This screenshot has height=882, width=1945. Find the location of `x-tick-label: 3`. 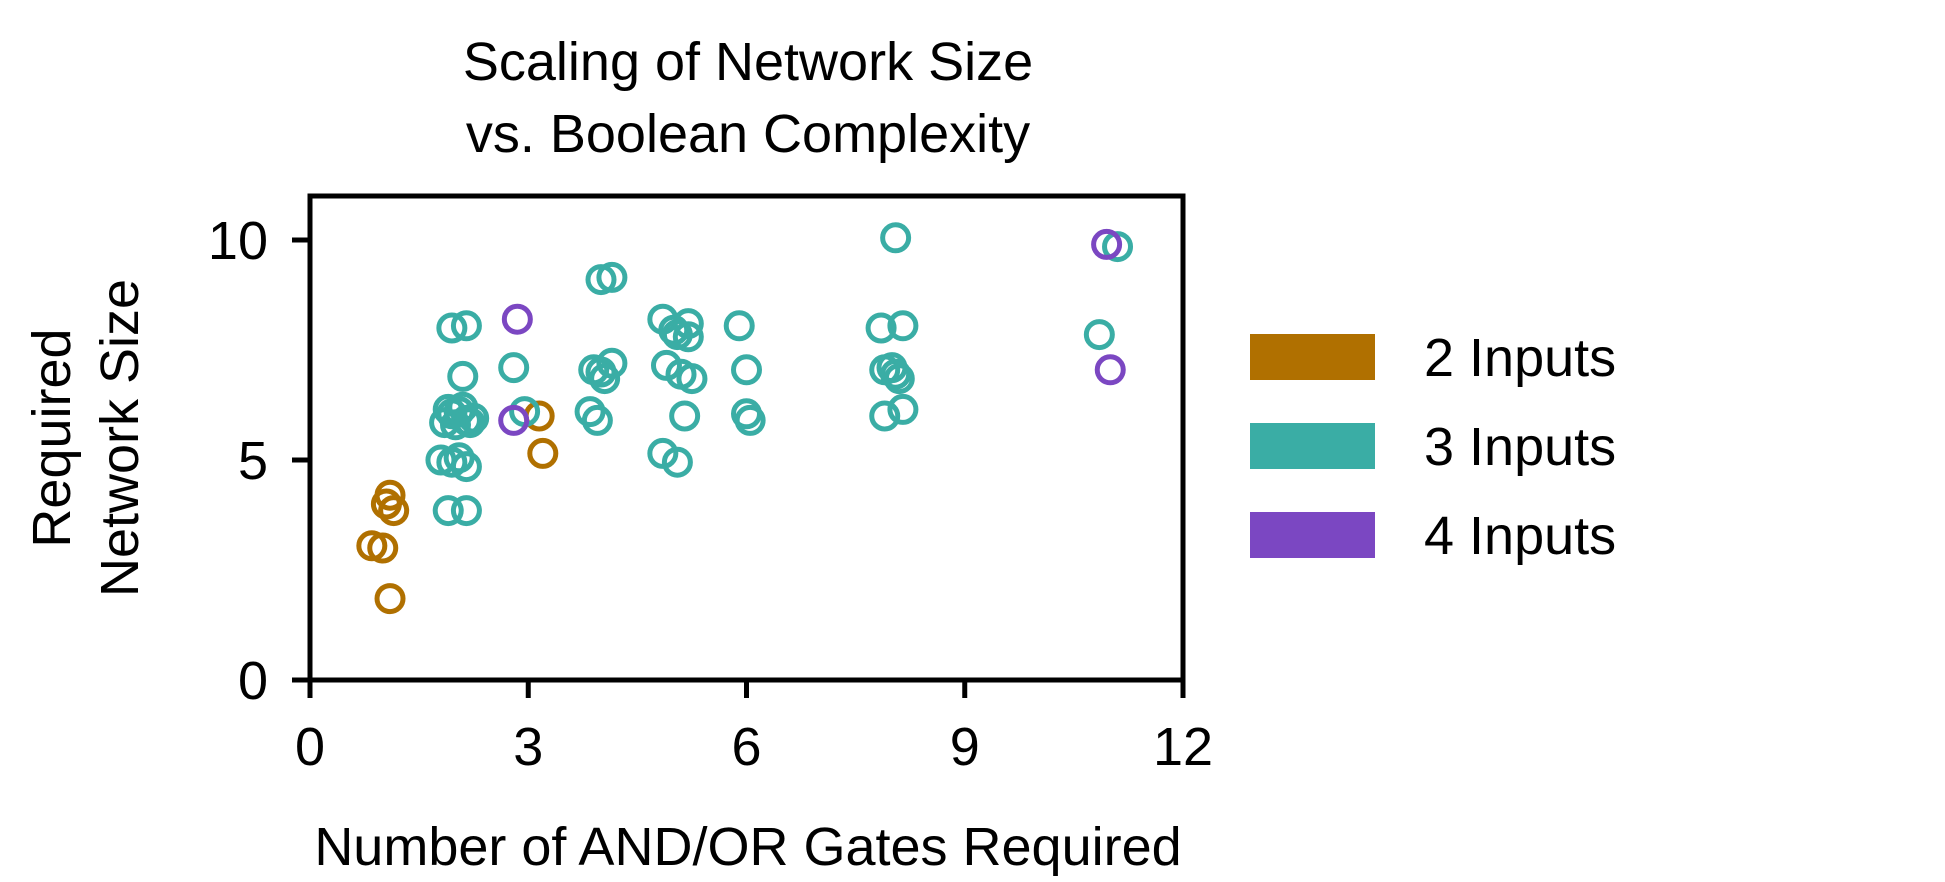

x-tick-label: 3 is located at coordinates (528, 747).